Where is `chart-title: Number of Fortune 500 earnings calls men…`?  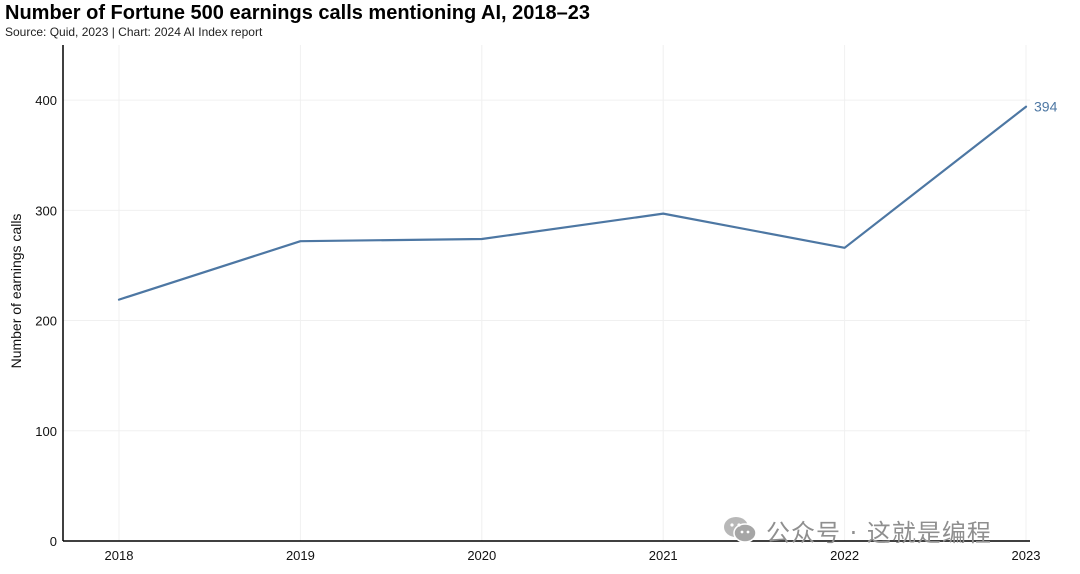 chart-title: Number of Fortune 500 earnings calls men… is located at coordinates (297, 13).